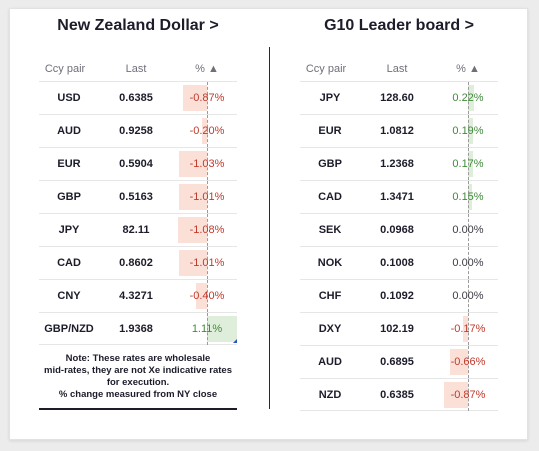  What do you see at coordinates (138, 358) in the screenshot?
I see `note-line: Note: These rates are wholesale` at bounding box center [138, 358].